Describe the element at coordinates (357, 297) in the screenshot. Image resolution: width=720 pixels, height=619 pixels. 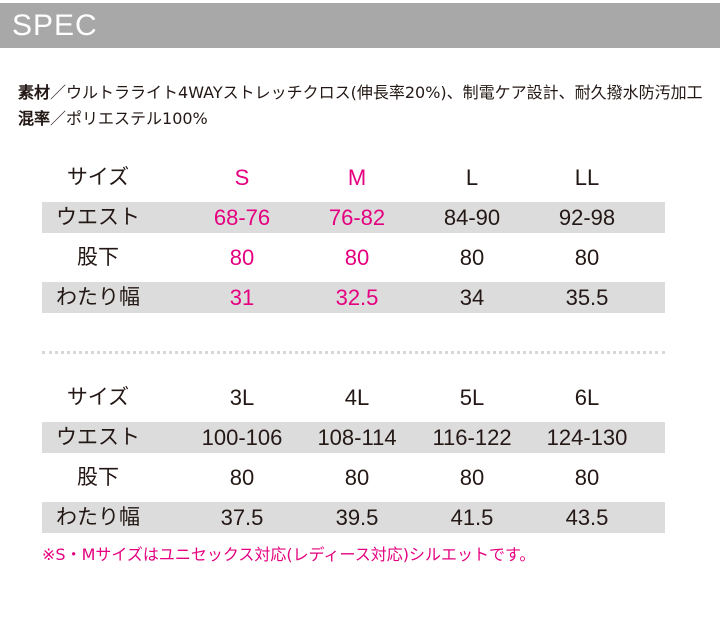
I see `table-cell: 32.5` at that location.